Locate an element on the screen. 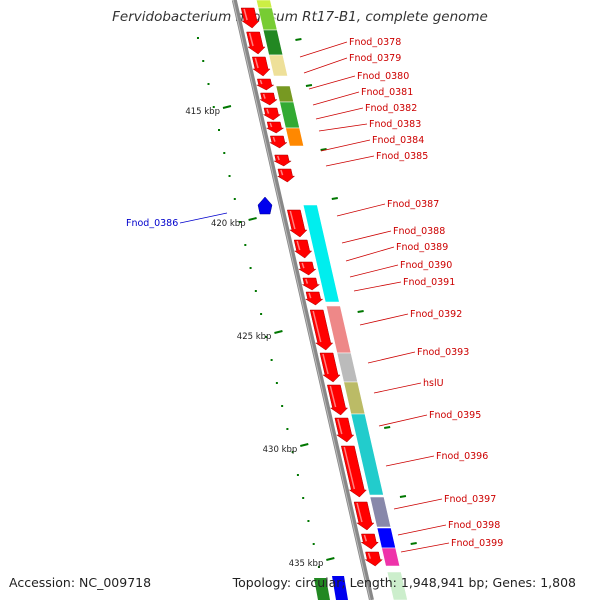  gene-label: hslU is located at coordinates (433, 383).